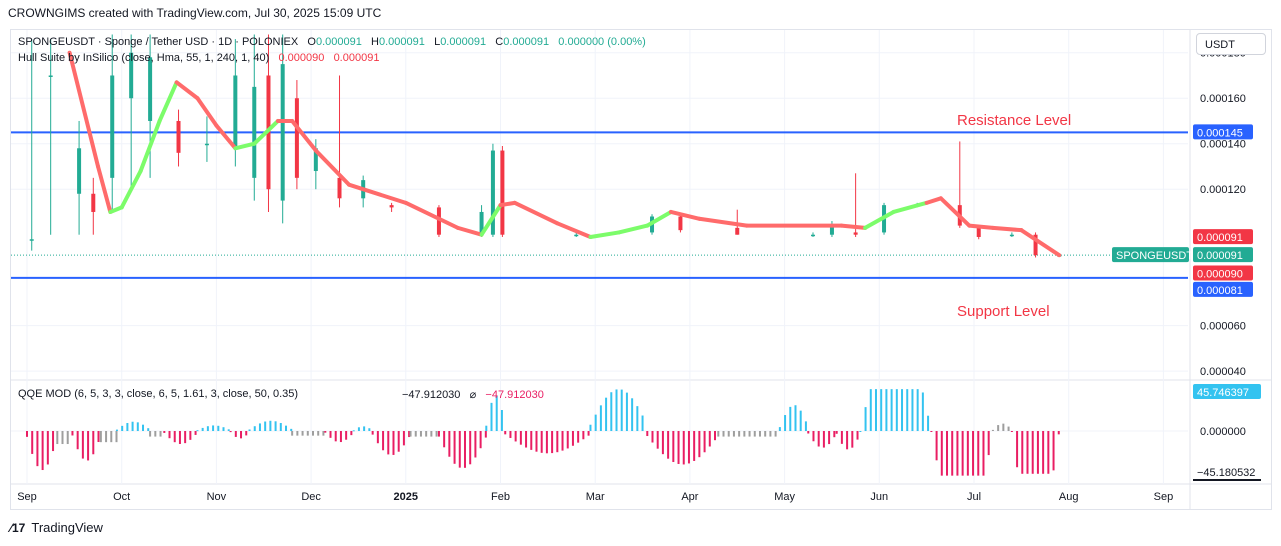 This screenshot has width=1281, height=546. Describe the element at coordinates (67, 527) in the screenshot. I see `brand-name: TradingView` at that location.